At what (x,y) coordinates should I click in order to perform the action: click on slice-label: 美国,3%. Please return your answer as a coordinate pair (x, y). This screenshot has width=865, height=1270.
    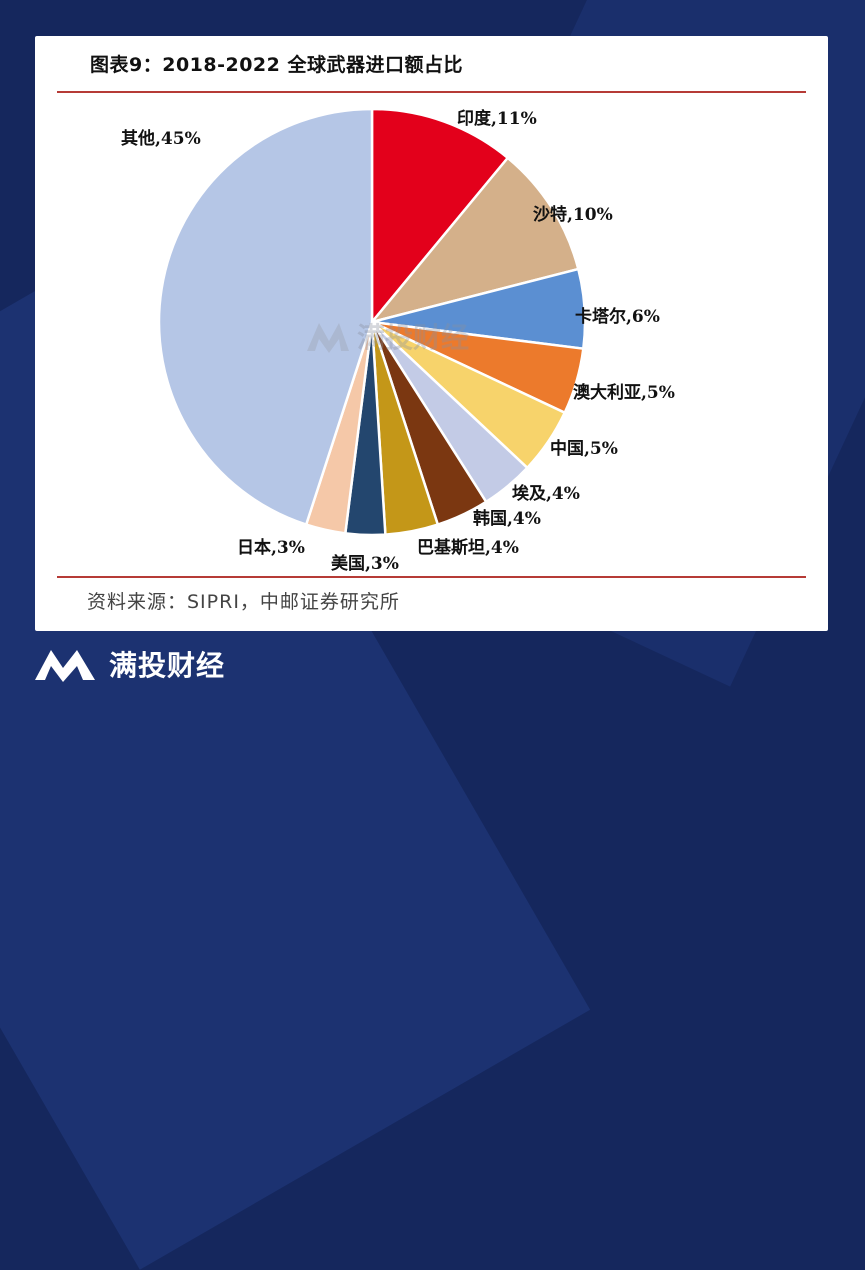
    Looking at the image, I should click on (365, 563).